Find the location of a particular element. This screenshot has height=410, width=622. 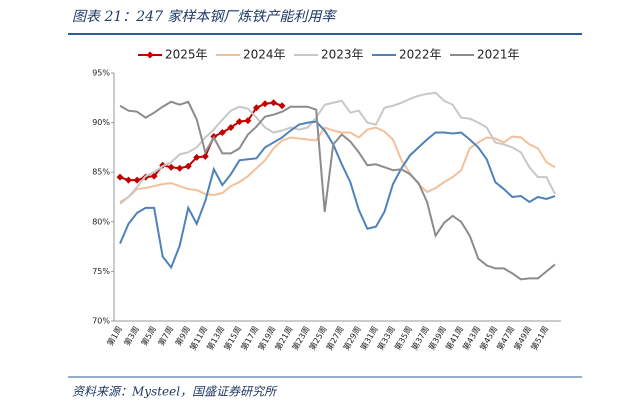

y-tick-label: 95% is located at coordinates (101, 73).